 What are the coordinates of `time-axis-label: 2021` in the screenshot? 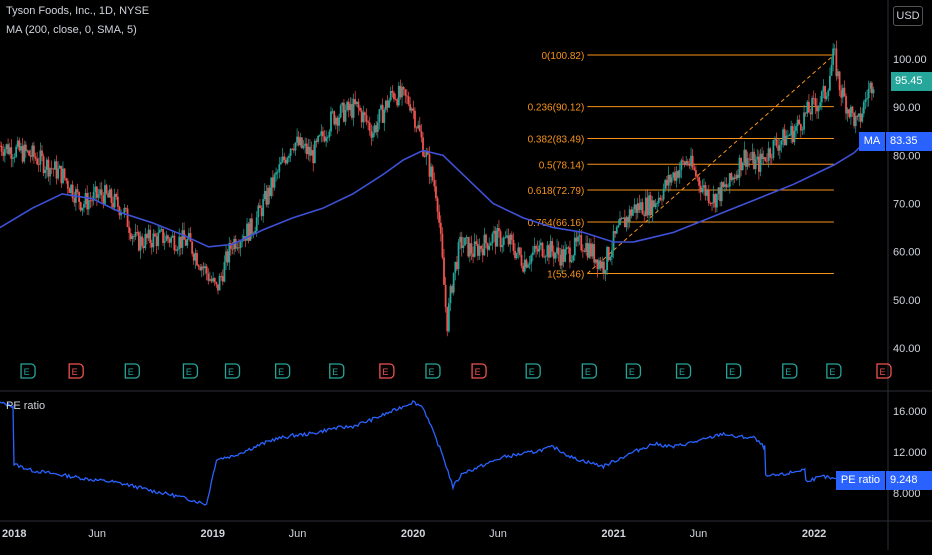 It's located at (613, 534).